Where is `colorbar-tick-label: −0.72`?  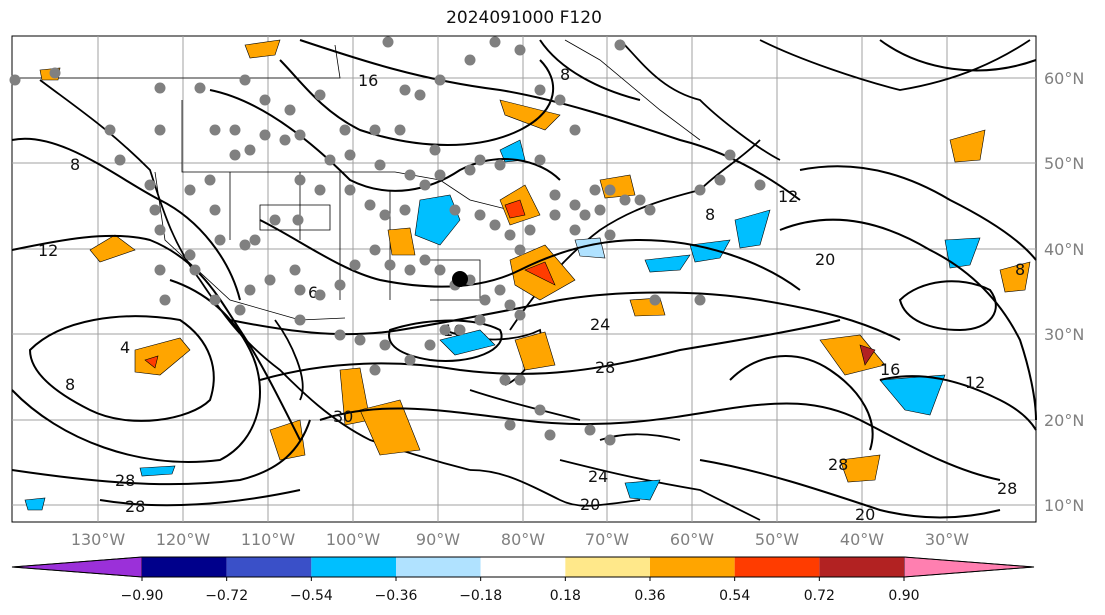 colorbar-tick-label: −0.72 is located at coordinates (226, 596).